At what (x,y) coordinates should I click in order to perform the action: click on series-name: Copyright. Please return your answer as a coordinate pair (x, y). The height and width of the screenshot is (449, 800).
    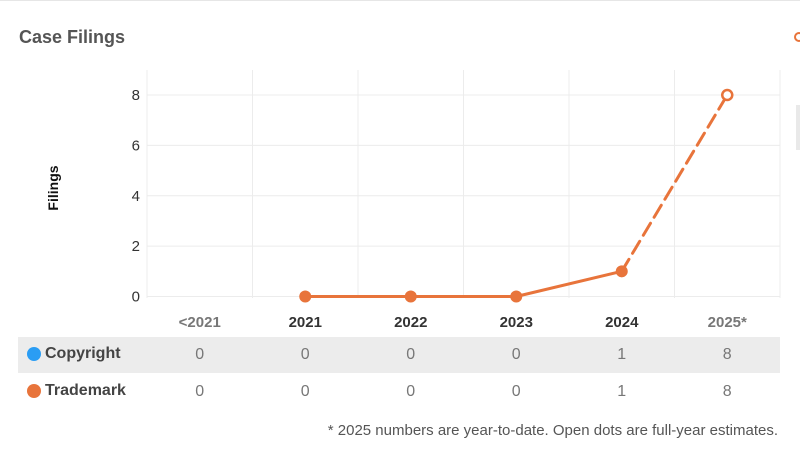
    Looking at the image, I should click on (83, 353).